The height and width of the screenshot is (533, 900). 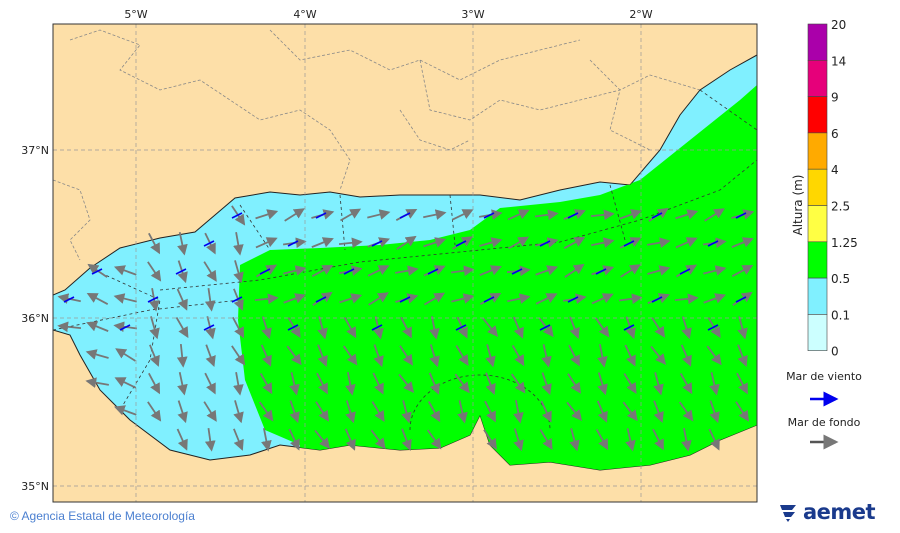 What do you see at coordinates (35, 150) in the screenshot?
I see `lat-label: 37°N` at bounding box center [35, 150].